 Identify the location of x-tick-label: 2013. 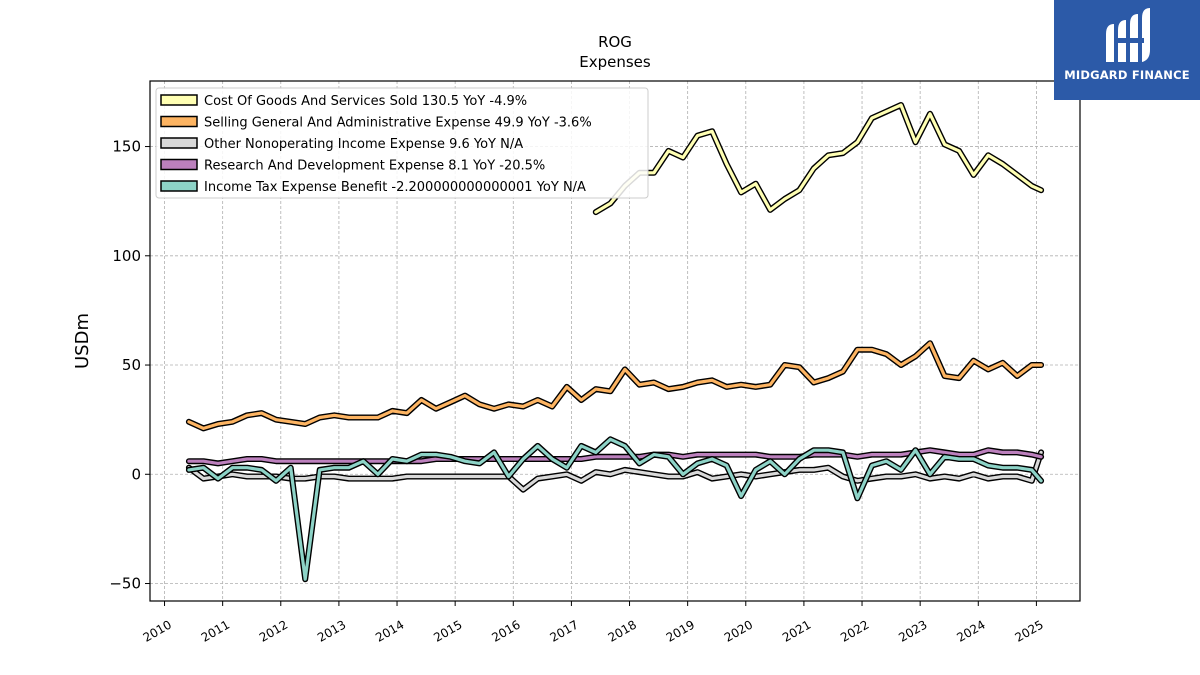
(331, 630).